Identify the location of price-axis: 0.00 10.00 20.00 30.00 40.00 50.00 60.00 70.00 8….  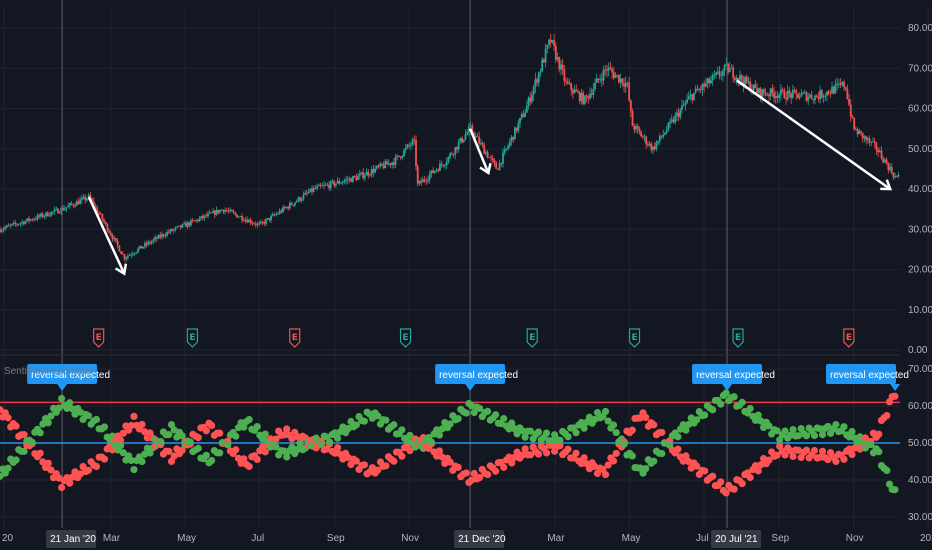
(920, 273).